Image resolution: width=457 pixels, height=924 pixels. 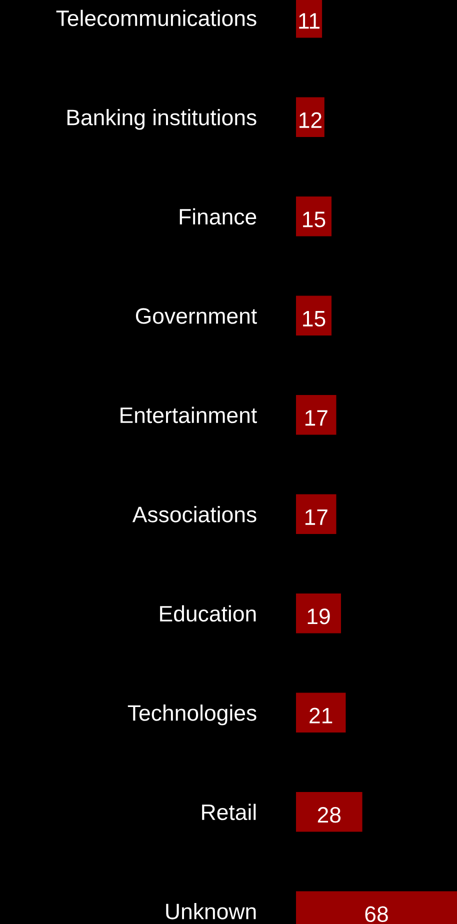 What do you see at coordinates (229, 812) in the screenshot?
I see `y-tick-label: Retail` at bounding box center [229, 812].